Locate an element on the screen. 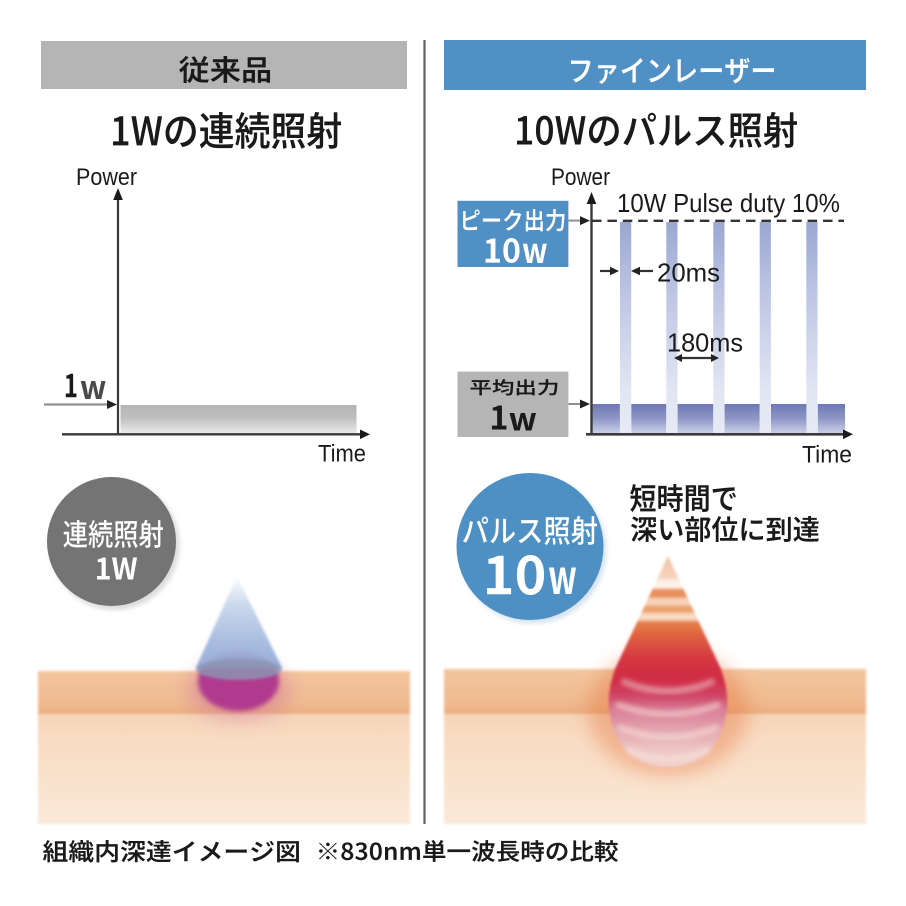 The width and height of the screenshot is (906, 906). svg-text: 180ms is located at coordinates (705, 343).